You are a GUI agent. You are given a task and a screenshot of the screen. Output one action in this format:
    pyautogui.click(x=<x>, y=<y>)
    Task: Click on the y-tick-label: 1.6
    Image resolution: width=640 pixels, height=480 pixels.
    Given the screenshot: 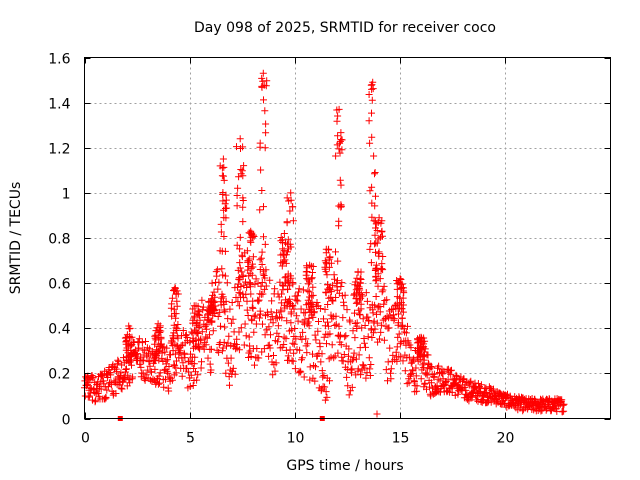 What is the action you would take?
    pyautogui.click(x=59, y=60)
    